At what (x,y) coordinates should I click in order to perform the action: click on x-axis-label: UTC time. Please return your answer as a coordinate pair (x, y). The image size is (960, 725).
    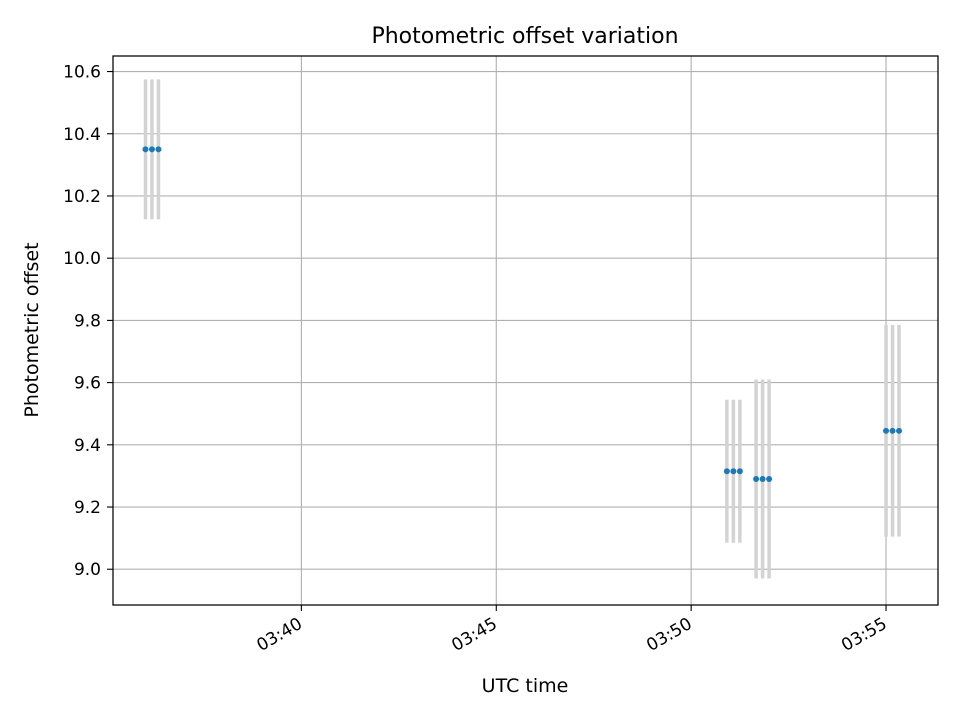
    Looking at the image, I should click on (525, 686).